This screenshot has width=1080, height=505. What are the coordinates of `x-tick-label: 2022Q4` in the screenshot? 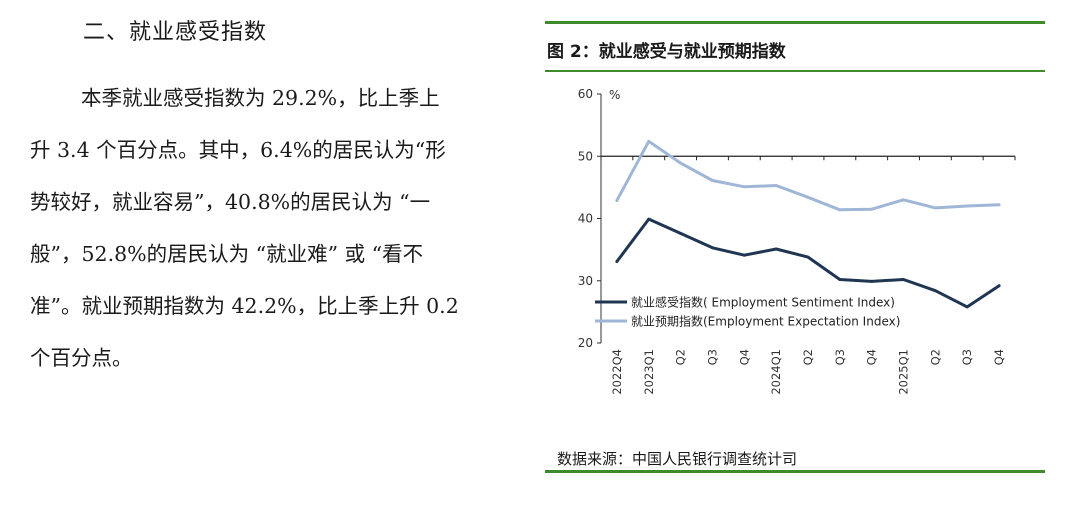 It's located at (617, 372).